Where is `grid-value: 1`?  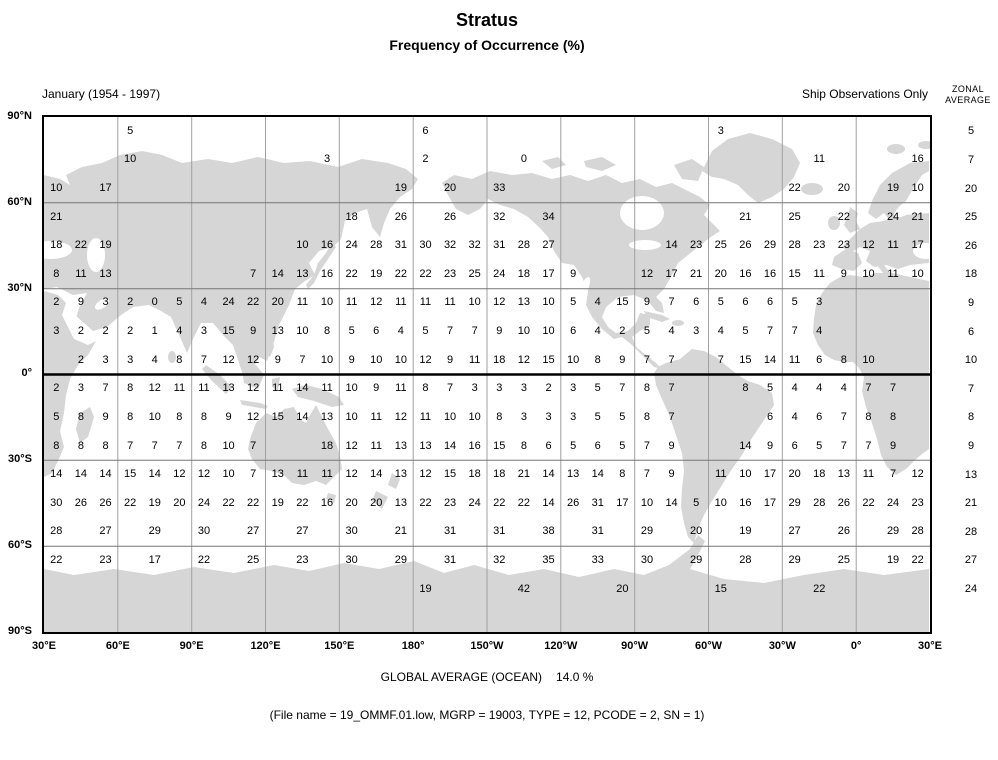 grid-value: 1 is located at coordinates (154, 331).